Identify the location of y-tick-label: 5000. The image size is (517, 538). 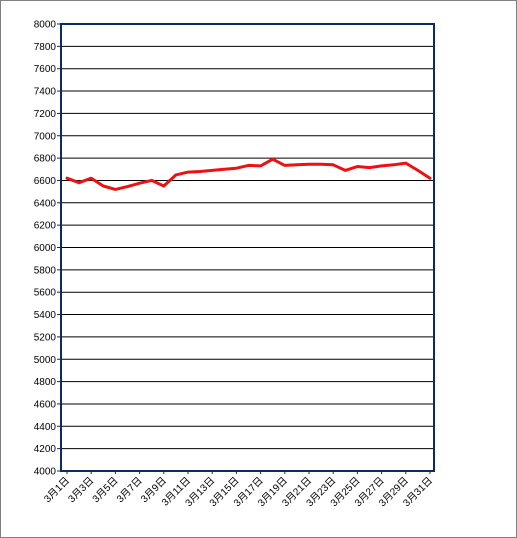
(45, 360).